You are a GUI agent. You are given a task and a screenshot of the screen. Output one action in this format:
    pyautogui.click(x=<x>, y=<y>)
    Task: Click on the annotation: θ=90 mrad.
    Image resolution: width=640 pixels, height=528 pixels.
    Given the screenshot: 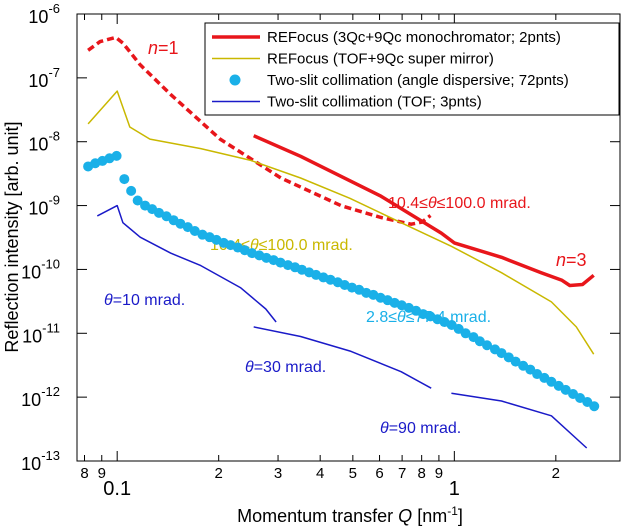 What is the action you would take?
    pyautogui.click(x=420, y=428)
    